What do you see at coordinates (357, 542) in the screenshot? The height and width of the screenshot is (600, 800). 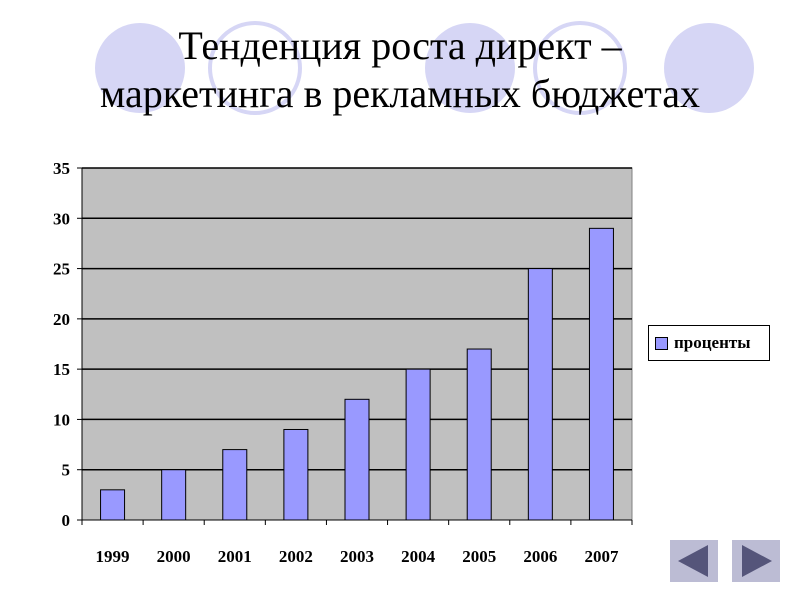 I see `x-axis: 1999 2000 2001 2002 2003 2004 2005 2006 2007` at bounding box center [357, 542].